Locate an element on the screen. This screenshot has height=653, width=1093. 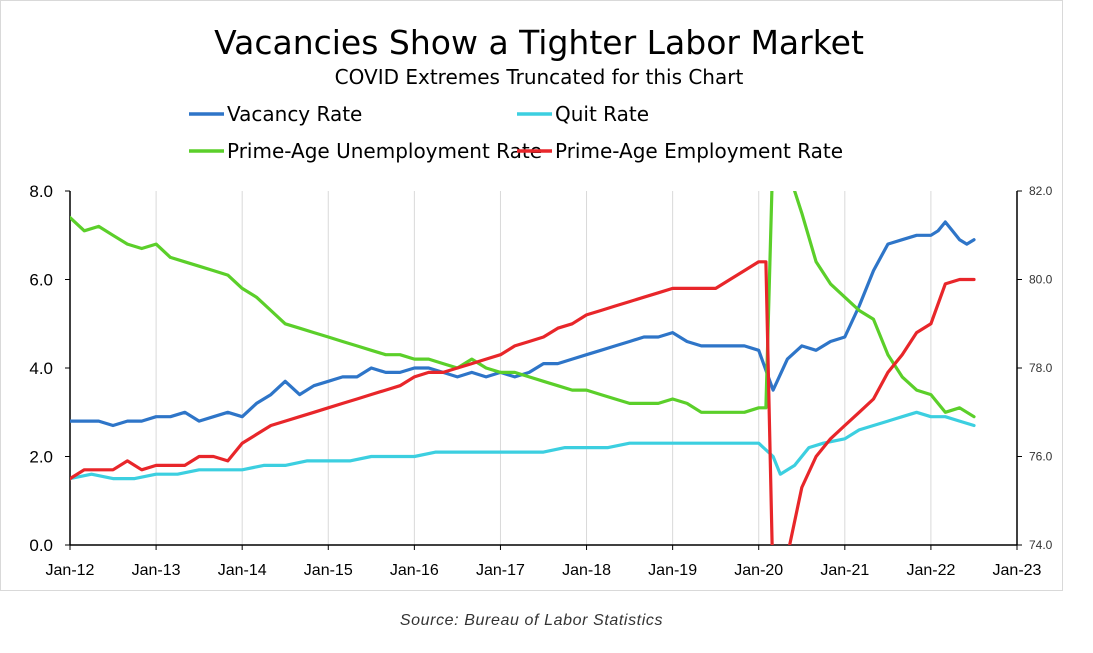
y-right-tick-label: 82.0 is located at coordinates (1041, 191).